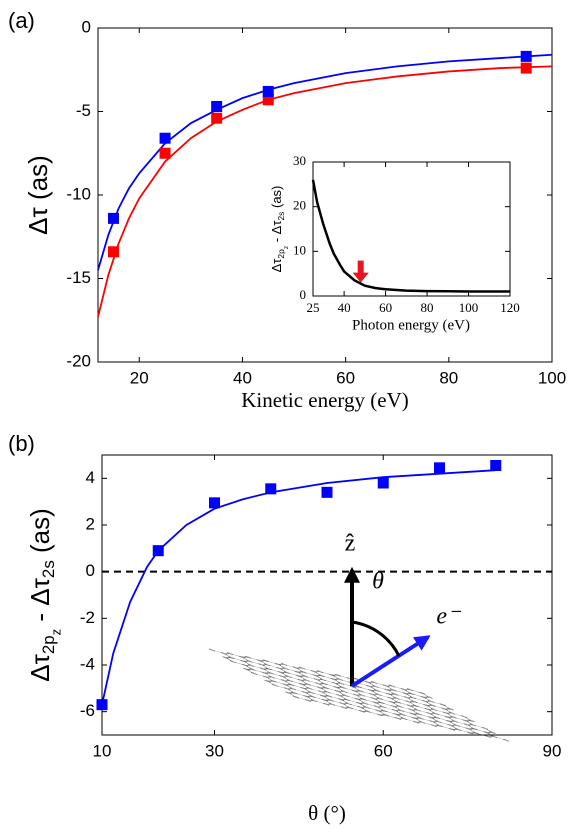 This screenshot has height=834, width=576. I want to click on y-tick-label: 2, so click(90, 523).